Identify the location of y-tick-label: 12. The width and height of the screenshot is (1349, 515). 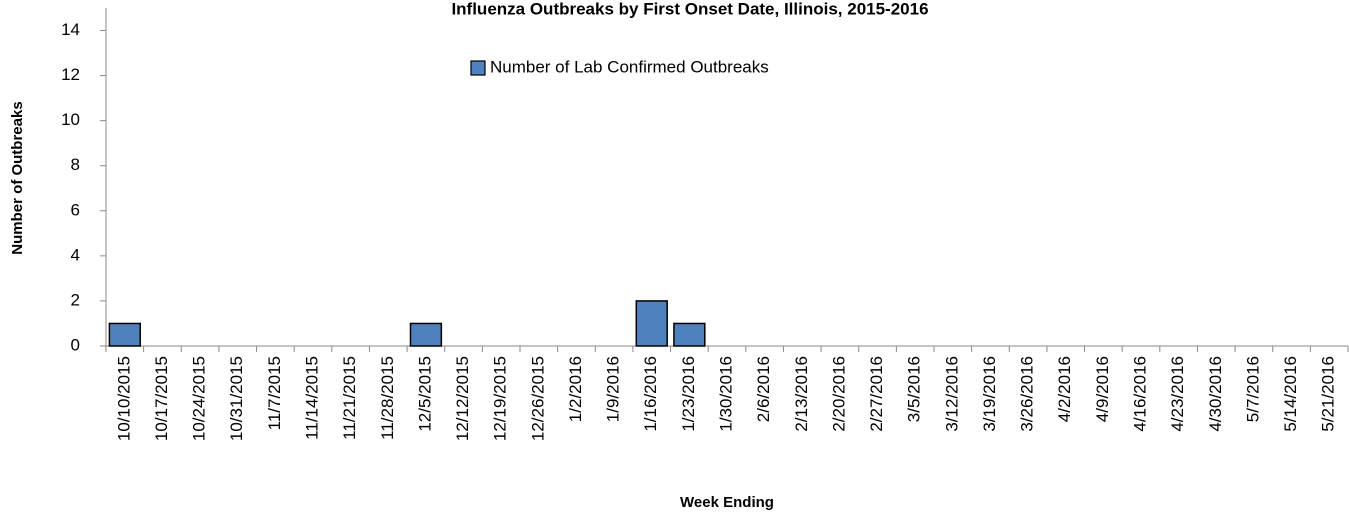
(70, 74).